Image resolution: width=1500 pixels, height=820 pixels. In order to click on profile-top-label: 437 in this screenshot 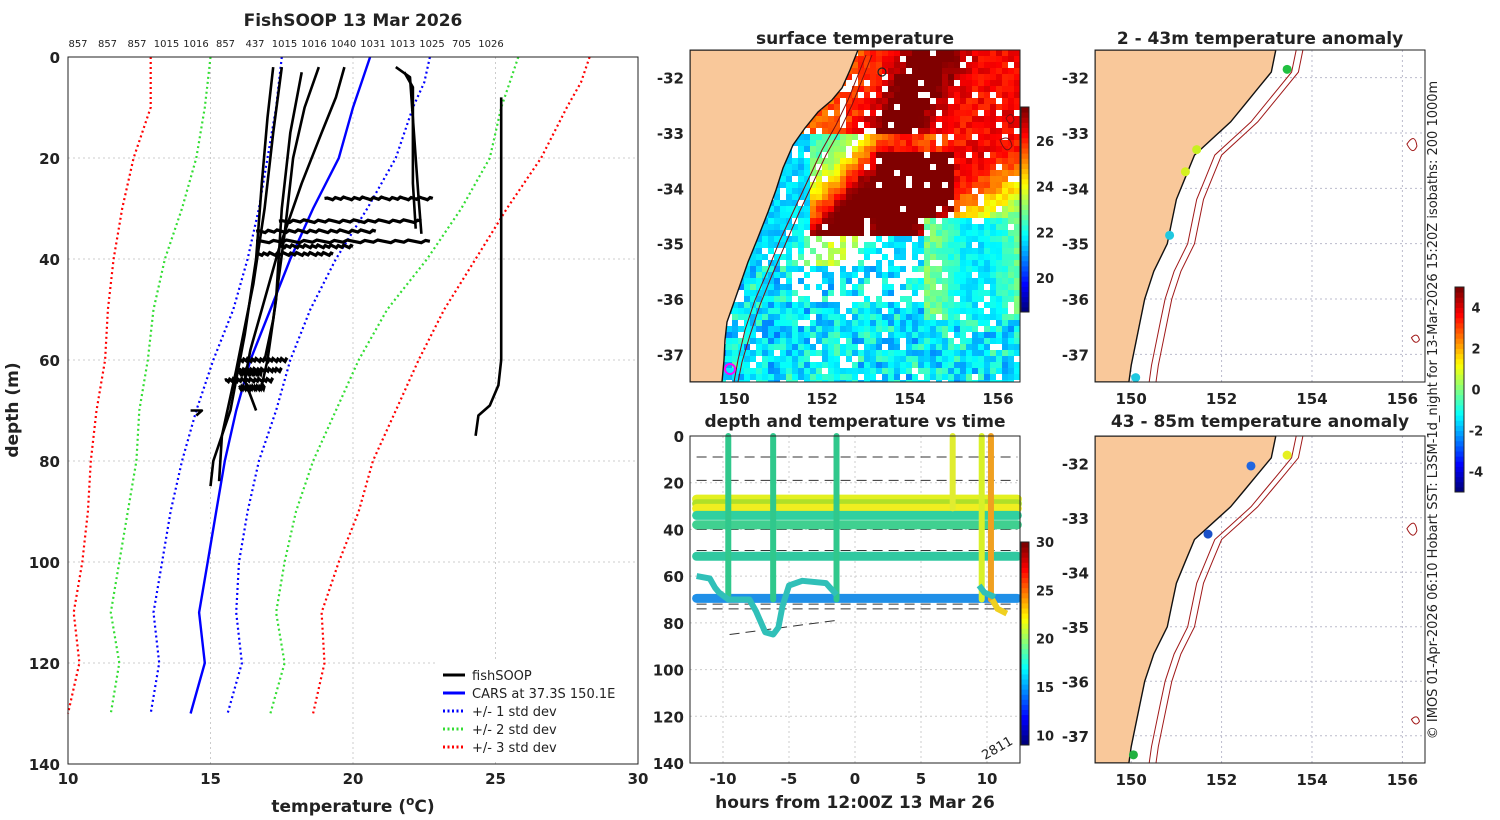, I will do `click(254, 44)`.